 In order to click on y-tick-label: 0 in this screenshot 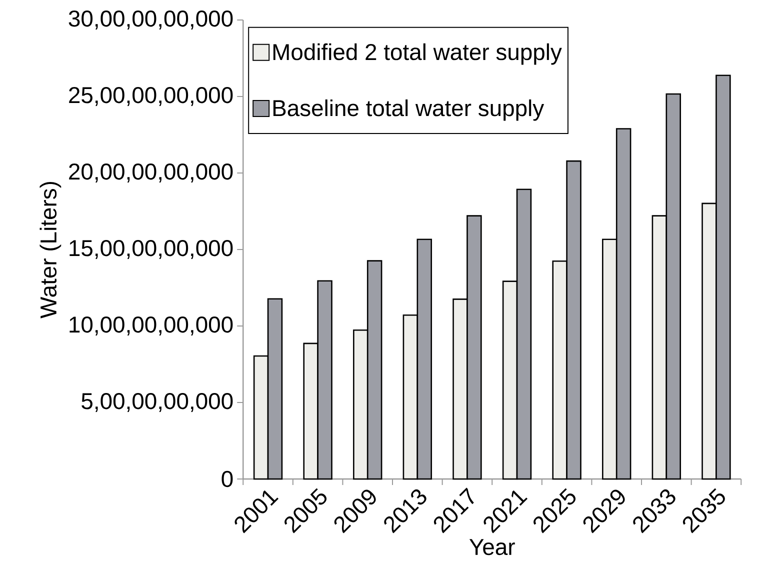, I will do `click(227, 479)`.